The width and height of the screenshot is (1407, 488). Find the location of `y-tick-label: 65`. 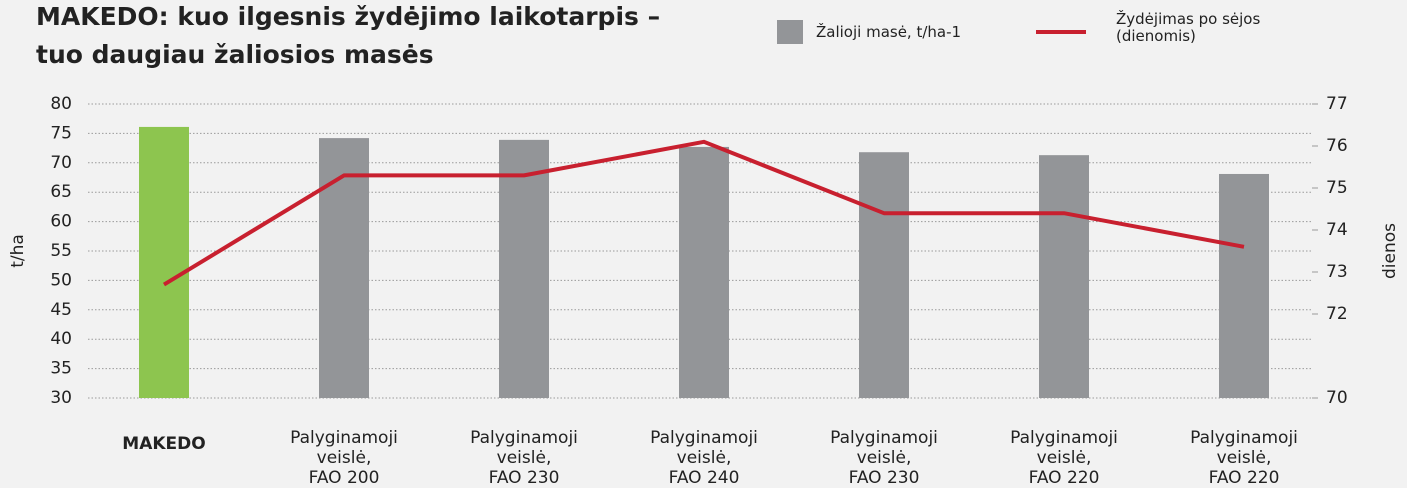

y-tick-label: 65 is located at coordinates (61, 192).